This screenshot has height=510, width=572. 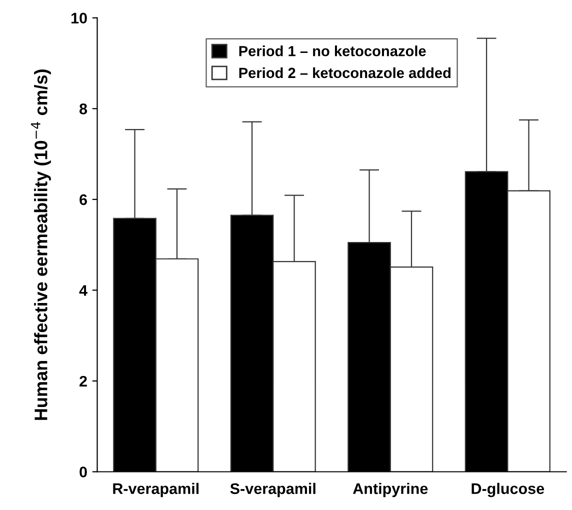 What do you see at coordinates (79, 18) in the screenshot?
I see `y-tick-label: 10` at bounding box center [79, 18].